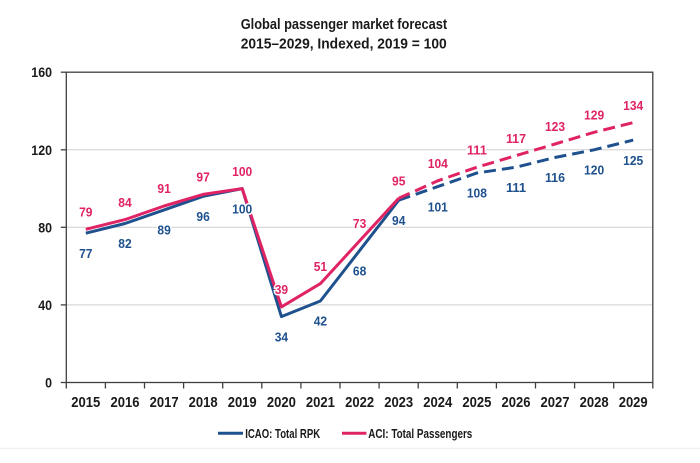 The image size is (700, 463). Describe the element at coordinates (45, 305) in the screenshot. I see `svg-text: 40` at that location.